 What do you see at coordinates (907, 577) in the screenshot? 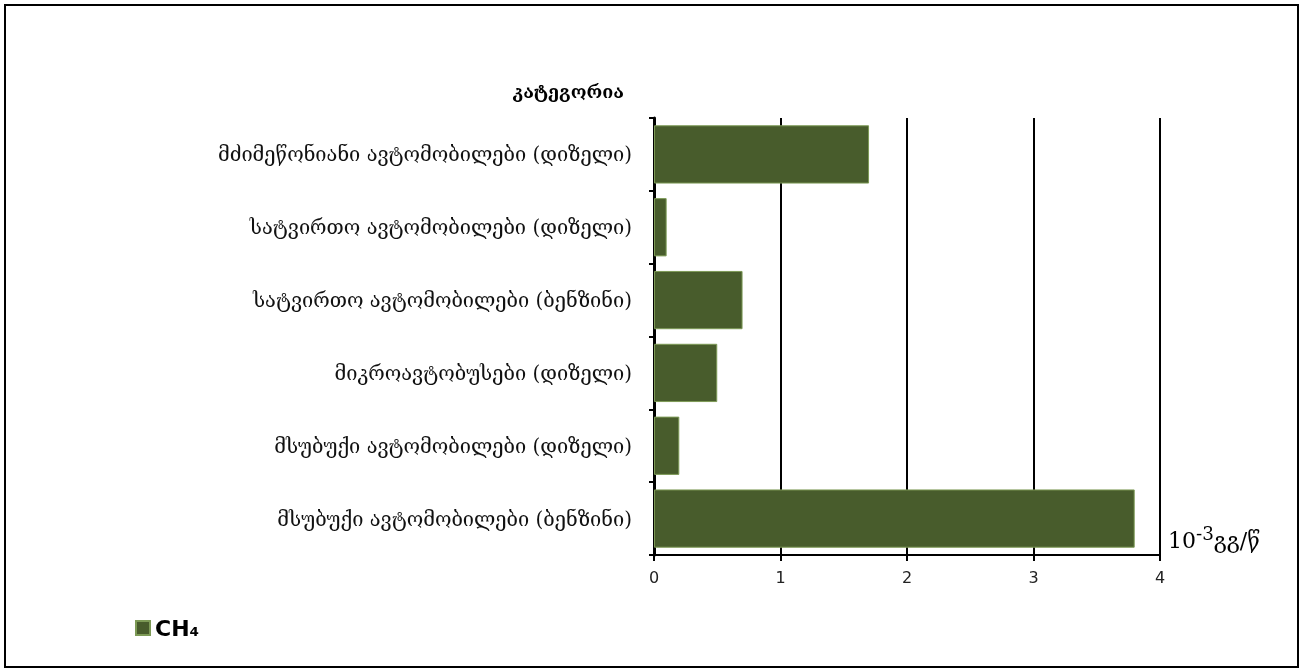
I see `x-tick-label: 2` at bounding box center [907, 577].